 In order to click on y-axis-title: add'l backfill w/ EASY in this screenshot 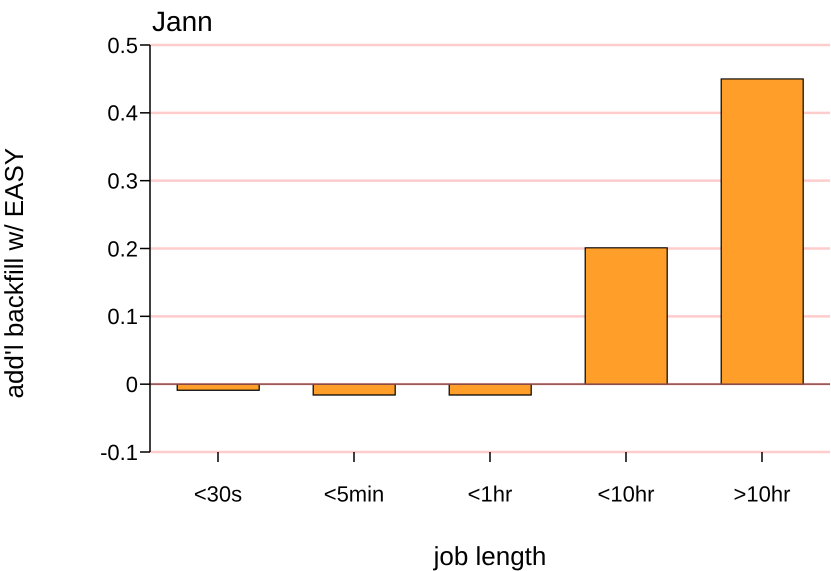, I will do `click(15, 273)`.